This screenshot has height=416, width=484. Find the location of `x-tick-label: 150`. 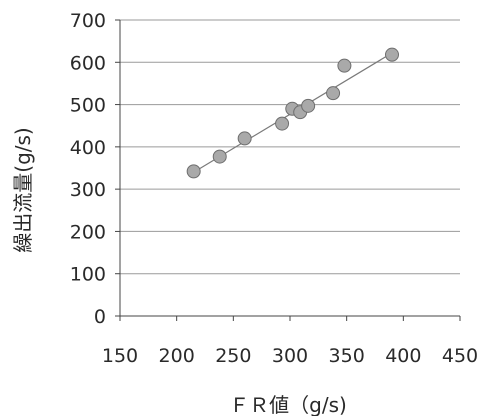

x-tick-label: 150 is located at coordinates (120, 356).